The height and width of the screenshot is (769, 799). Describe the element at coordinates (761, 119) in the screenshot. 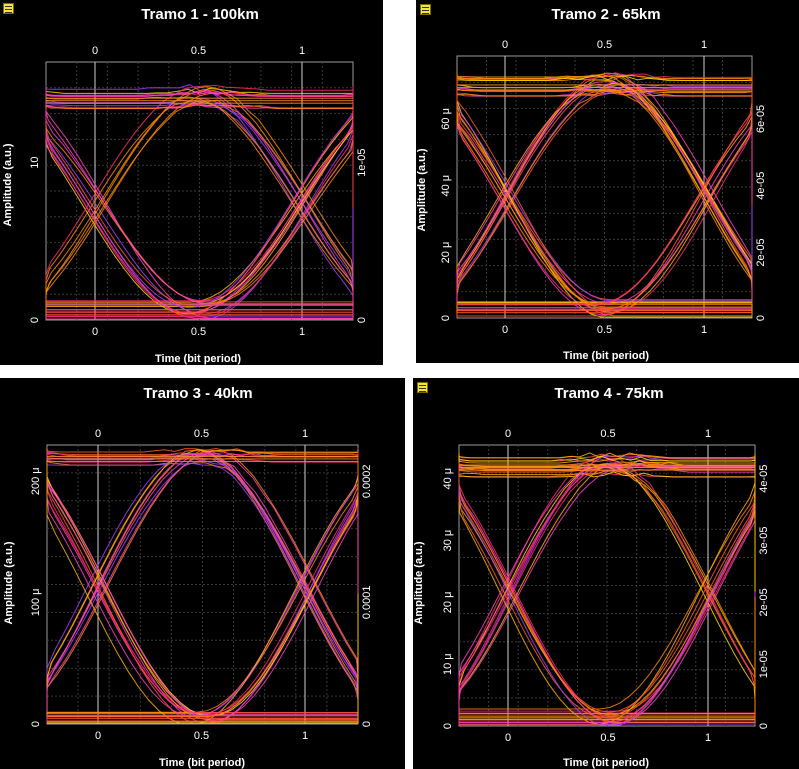

I see `y2-tick-label: 6e-05` at that location.